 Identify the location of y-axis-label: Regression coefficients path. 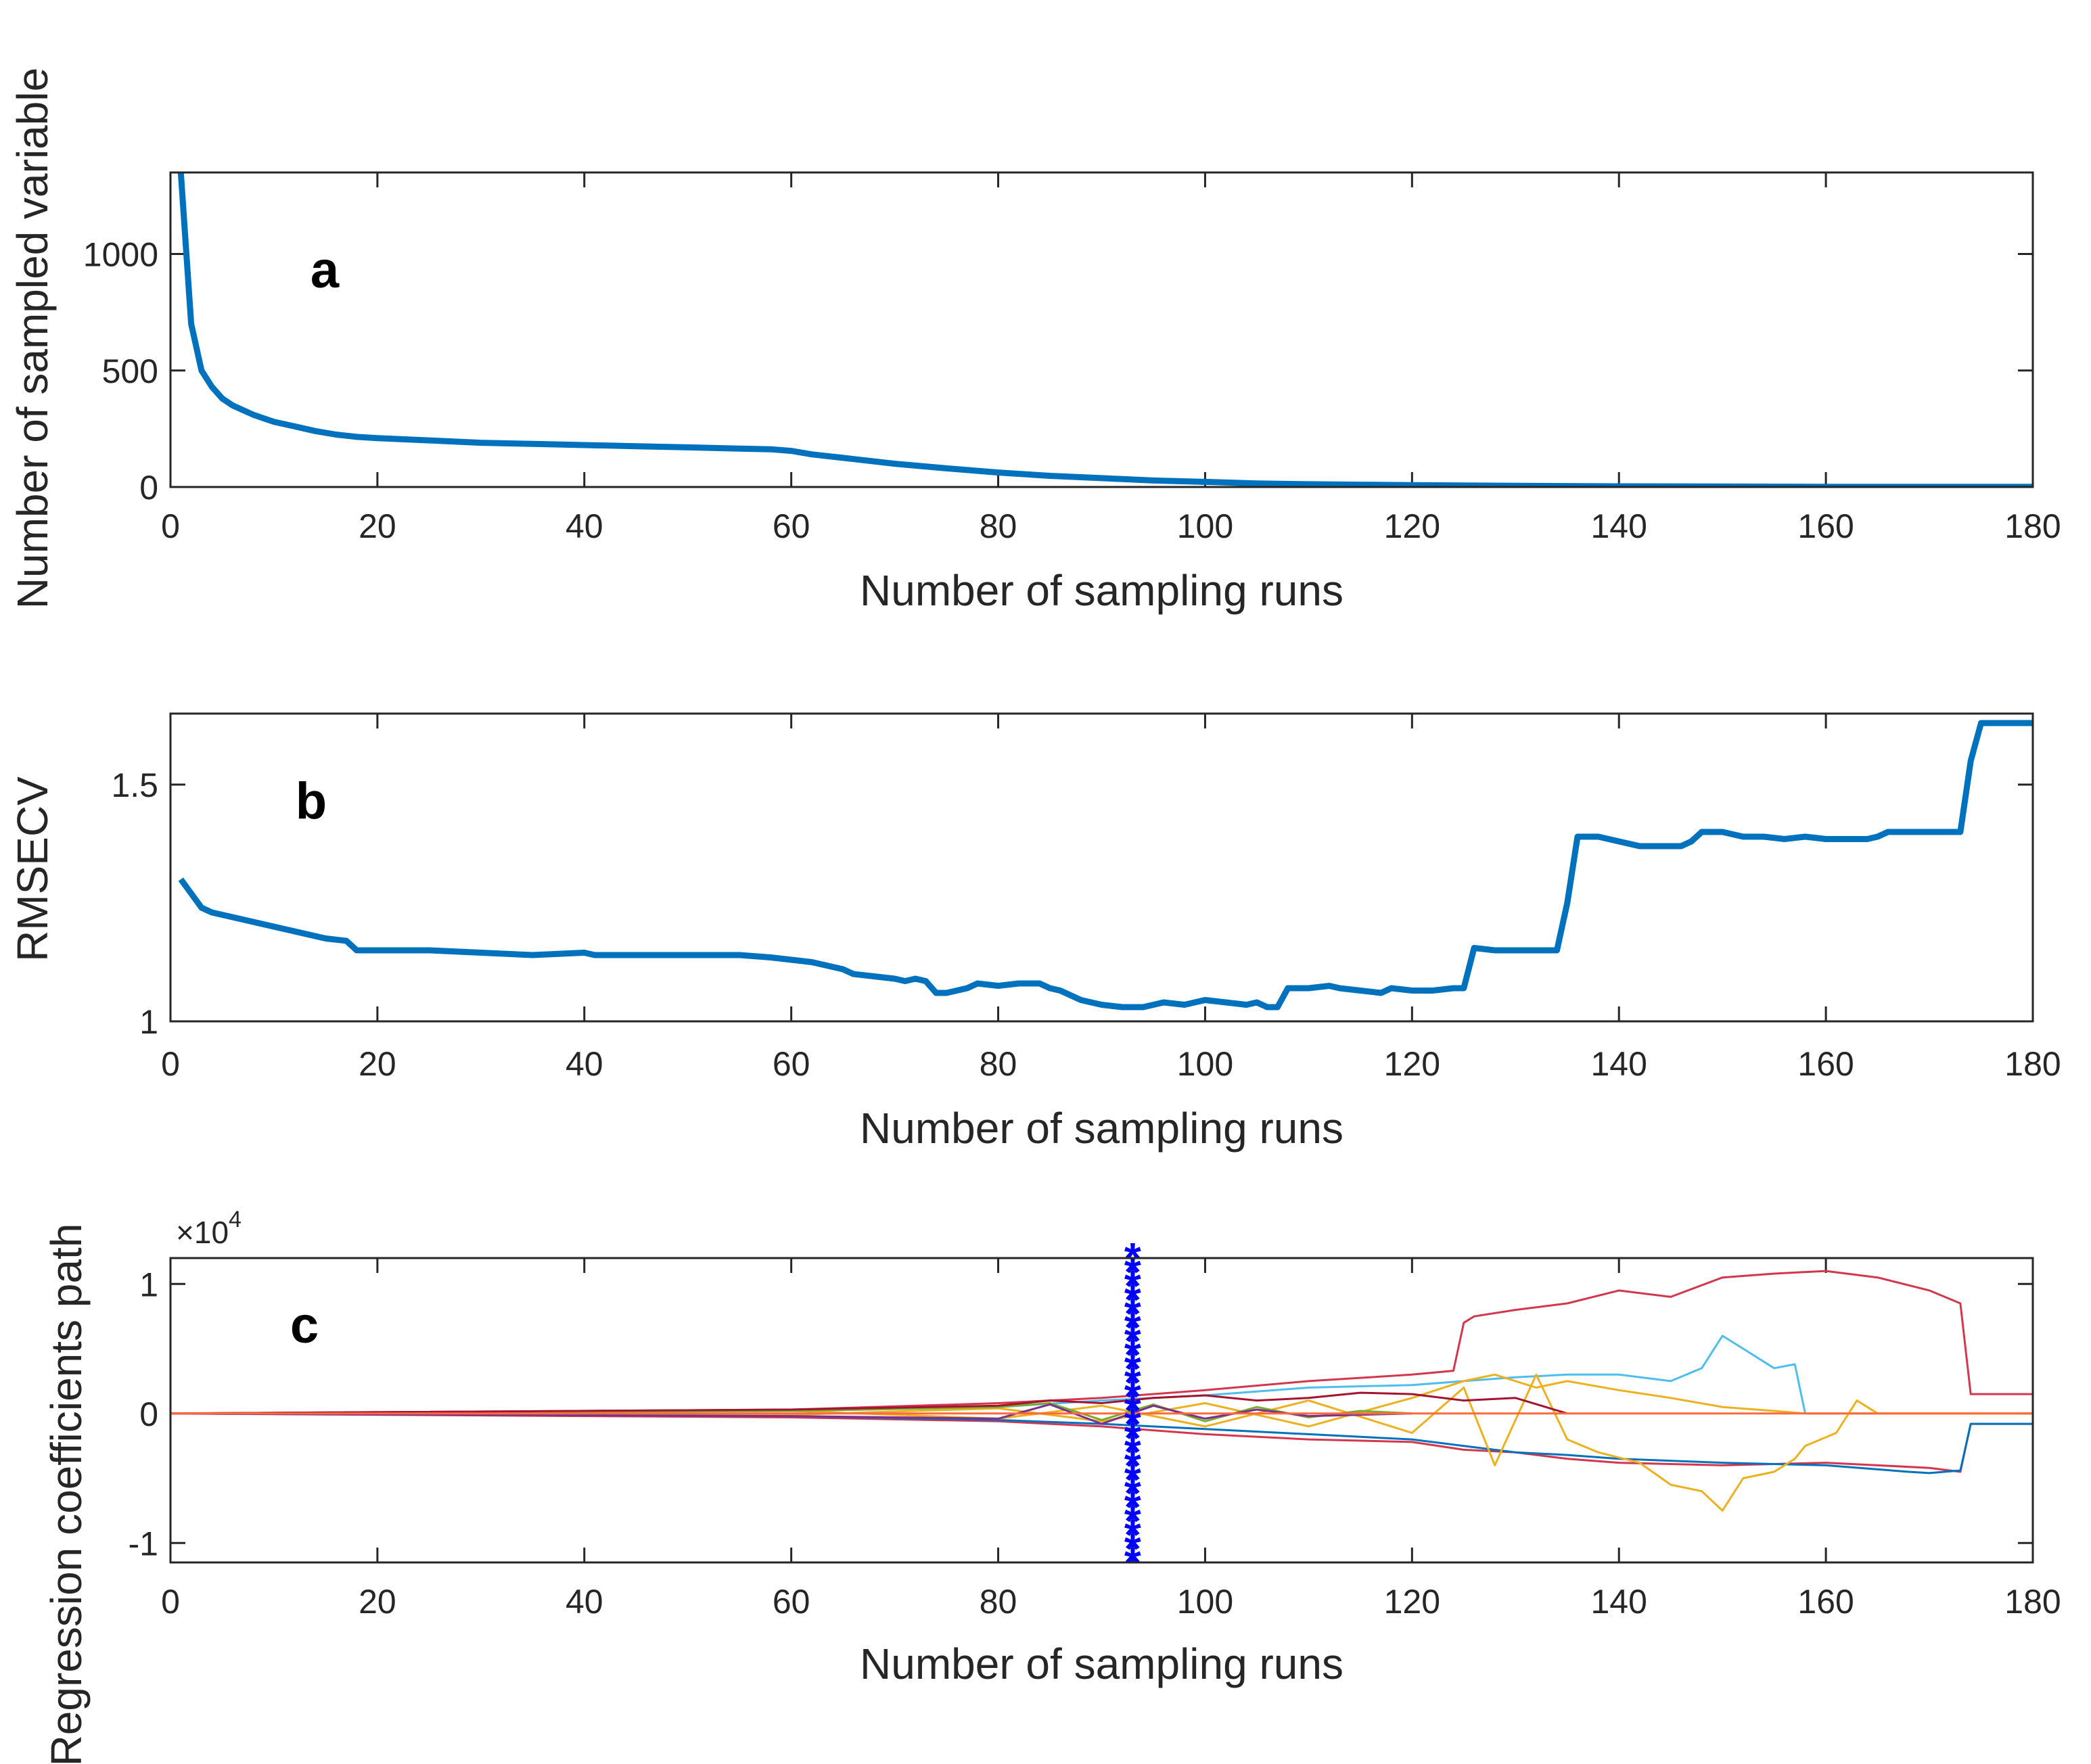
(67, 1494).